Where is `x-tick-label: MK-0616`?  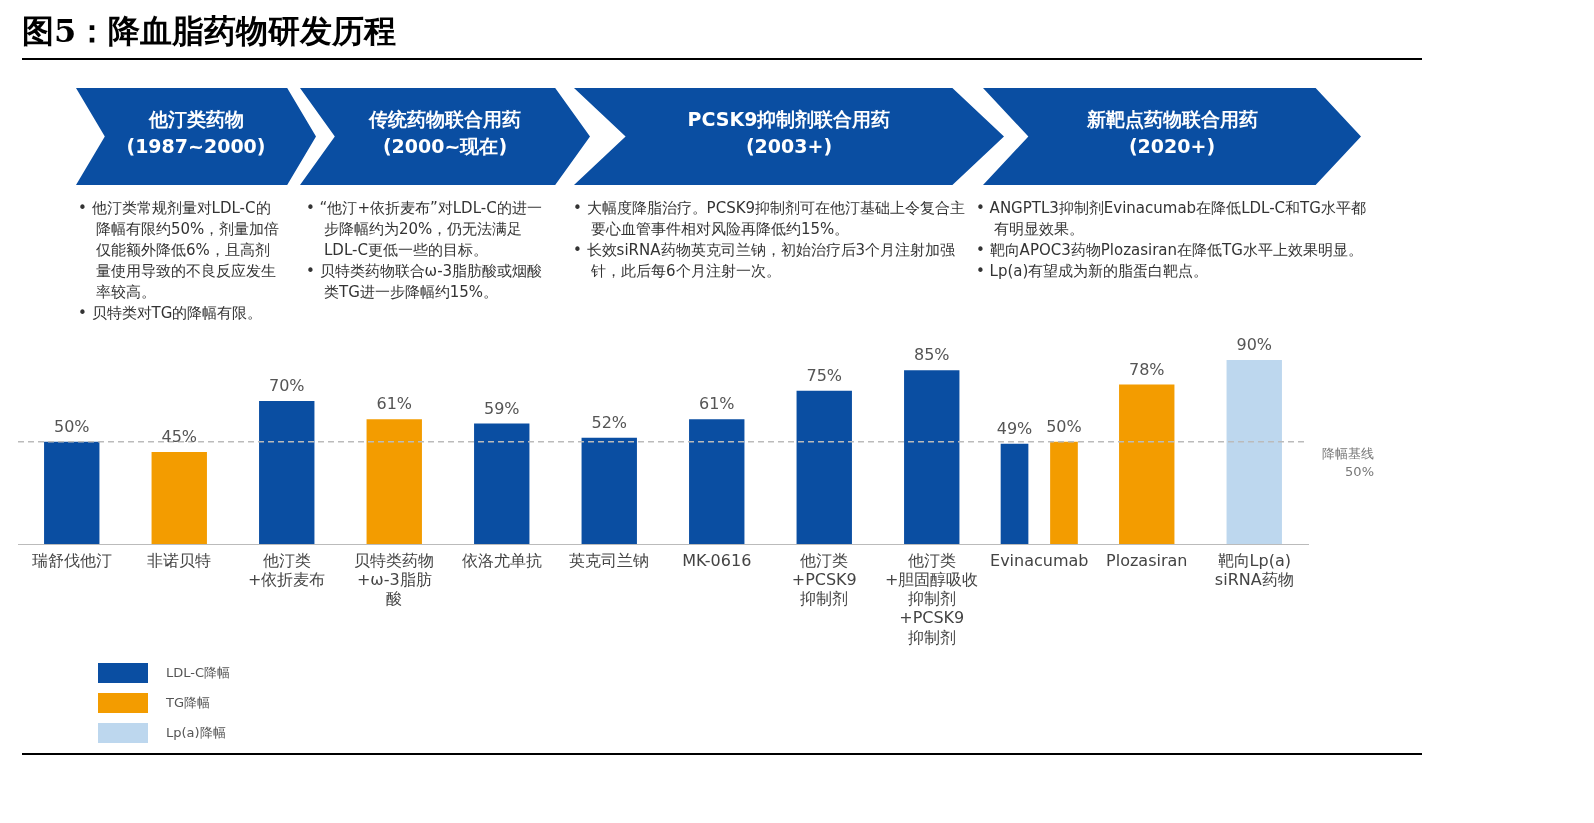 x-tick-label: MK-0616 is located at coordinates (717, 560).